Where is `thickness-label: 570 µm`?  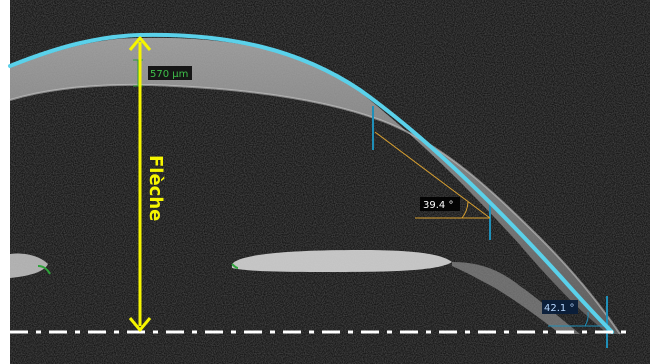
thickness-label: 570 µm is located at coordinates (169, 74).